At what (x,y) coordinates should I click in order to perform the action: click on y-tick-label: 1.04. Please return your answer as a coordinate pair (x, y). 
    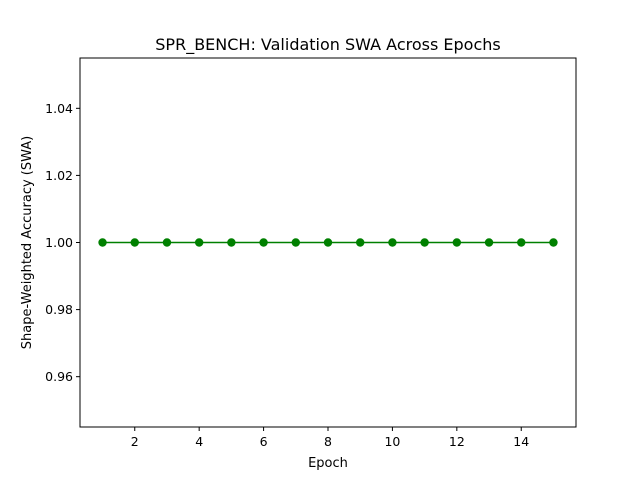
    Looking at the image, I should click on (59, 108).